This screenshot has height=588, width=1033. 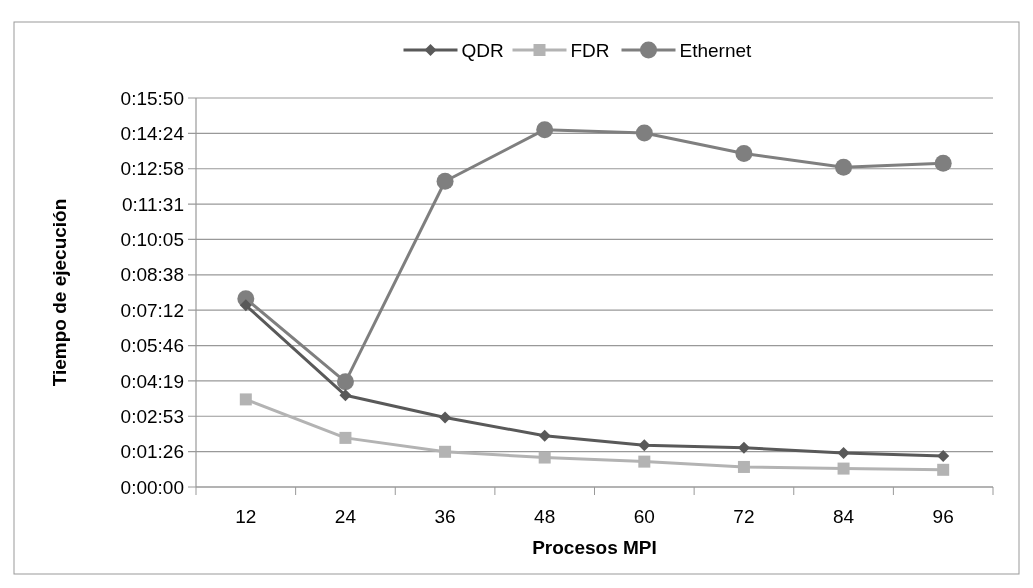 I want to click on y-tick-label: 0:02:53, so click(x=152, y=416).